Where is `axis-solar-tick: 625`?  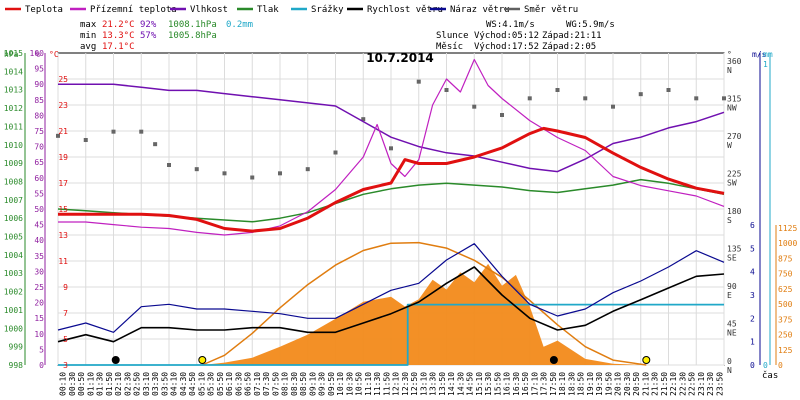 axis-solar-tick: 625 is located at coordinates (785, 289).